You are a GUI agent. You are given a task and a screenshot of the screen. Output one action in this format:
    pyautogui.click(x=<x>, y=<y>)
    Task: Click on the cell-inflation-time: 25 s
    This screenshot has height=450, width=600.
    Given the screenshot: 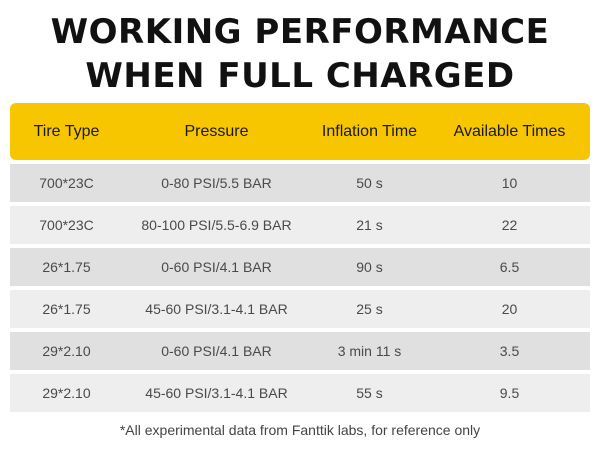 What is the action you would take?
    pyautogui.click(x=369, y=309)
    